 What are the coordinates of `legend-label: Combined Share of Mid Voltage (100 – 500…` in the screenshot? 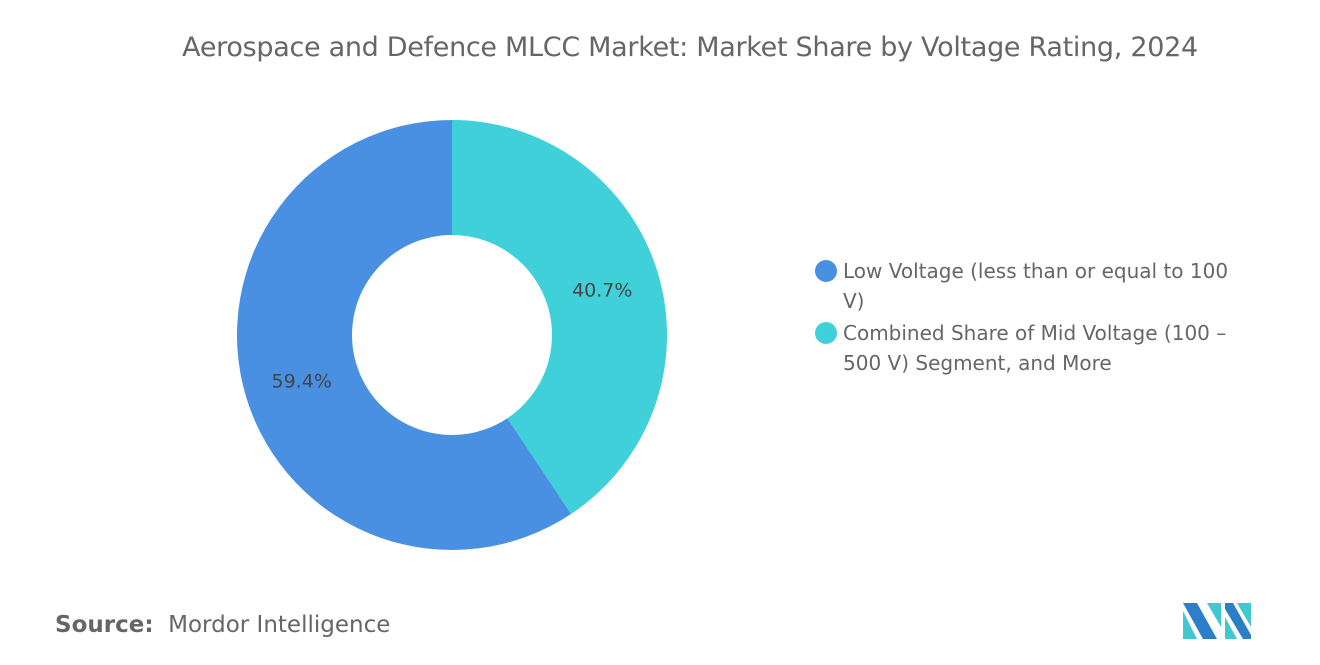 It's located at (1035, 348).